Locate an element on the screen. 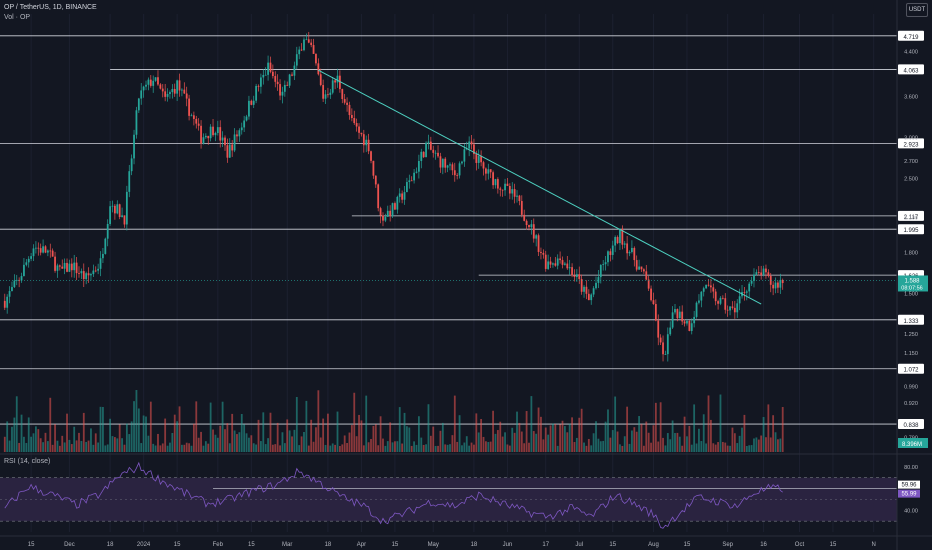  time-tick-label: Mar is located at coordinates (287, 545).